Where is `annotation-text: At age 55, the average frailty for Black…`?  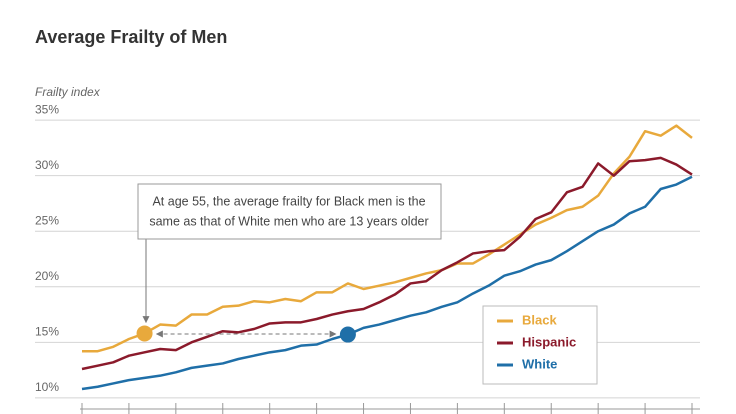 annotation-text: At age 55, the average frailty for Black… is located at coordinates (288, 201).